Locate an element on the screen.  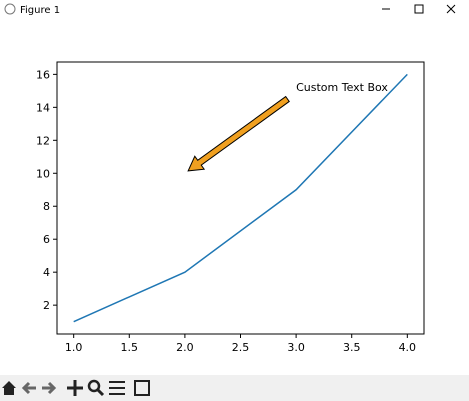
y-tick-label: 10 is located at coordinates (43, 173).